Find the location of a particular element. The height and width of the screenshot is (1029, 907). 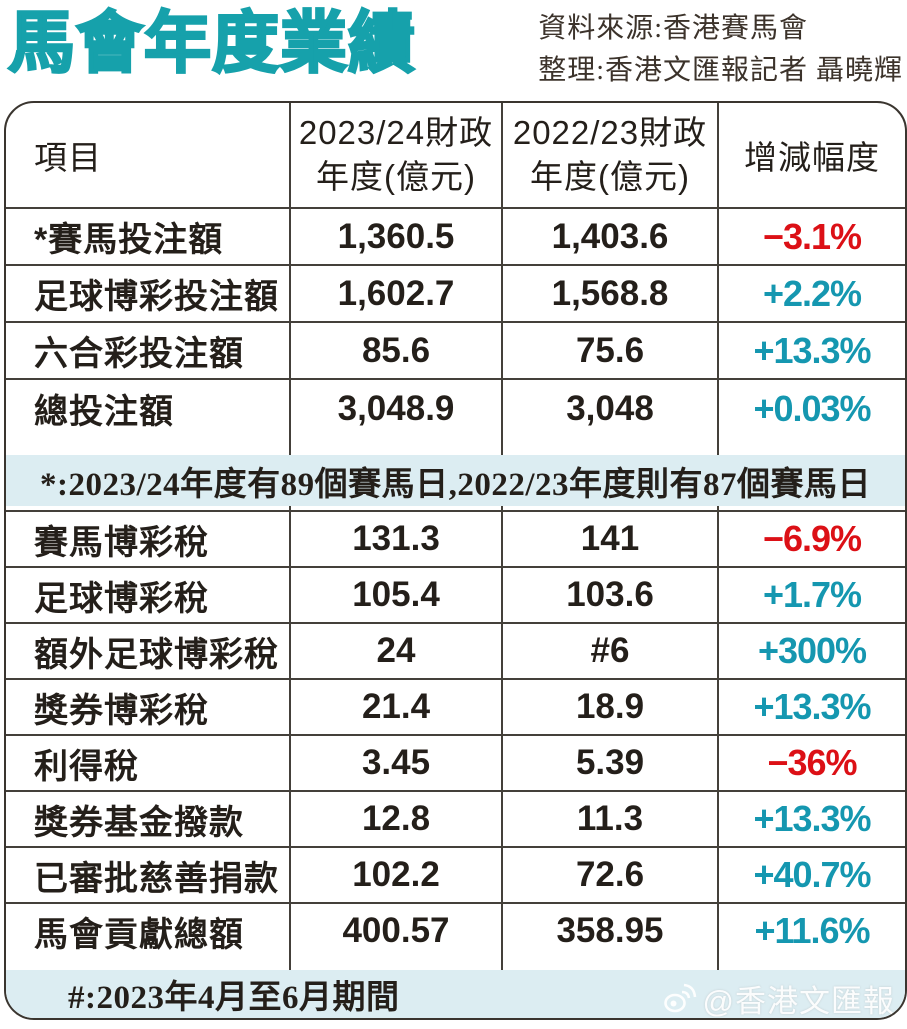

change-value: −36% is located at coordinates (812, 762).